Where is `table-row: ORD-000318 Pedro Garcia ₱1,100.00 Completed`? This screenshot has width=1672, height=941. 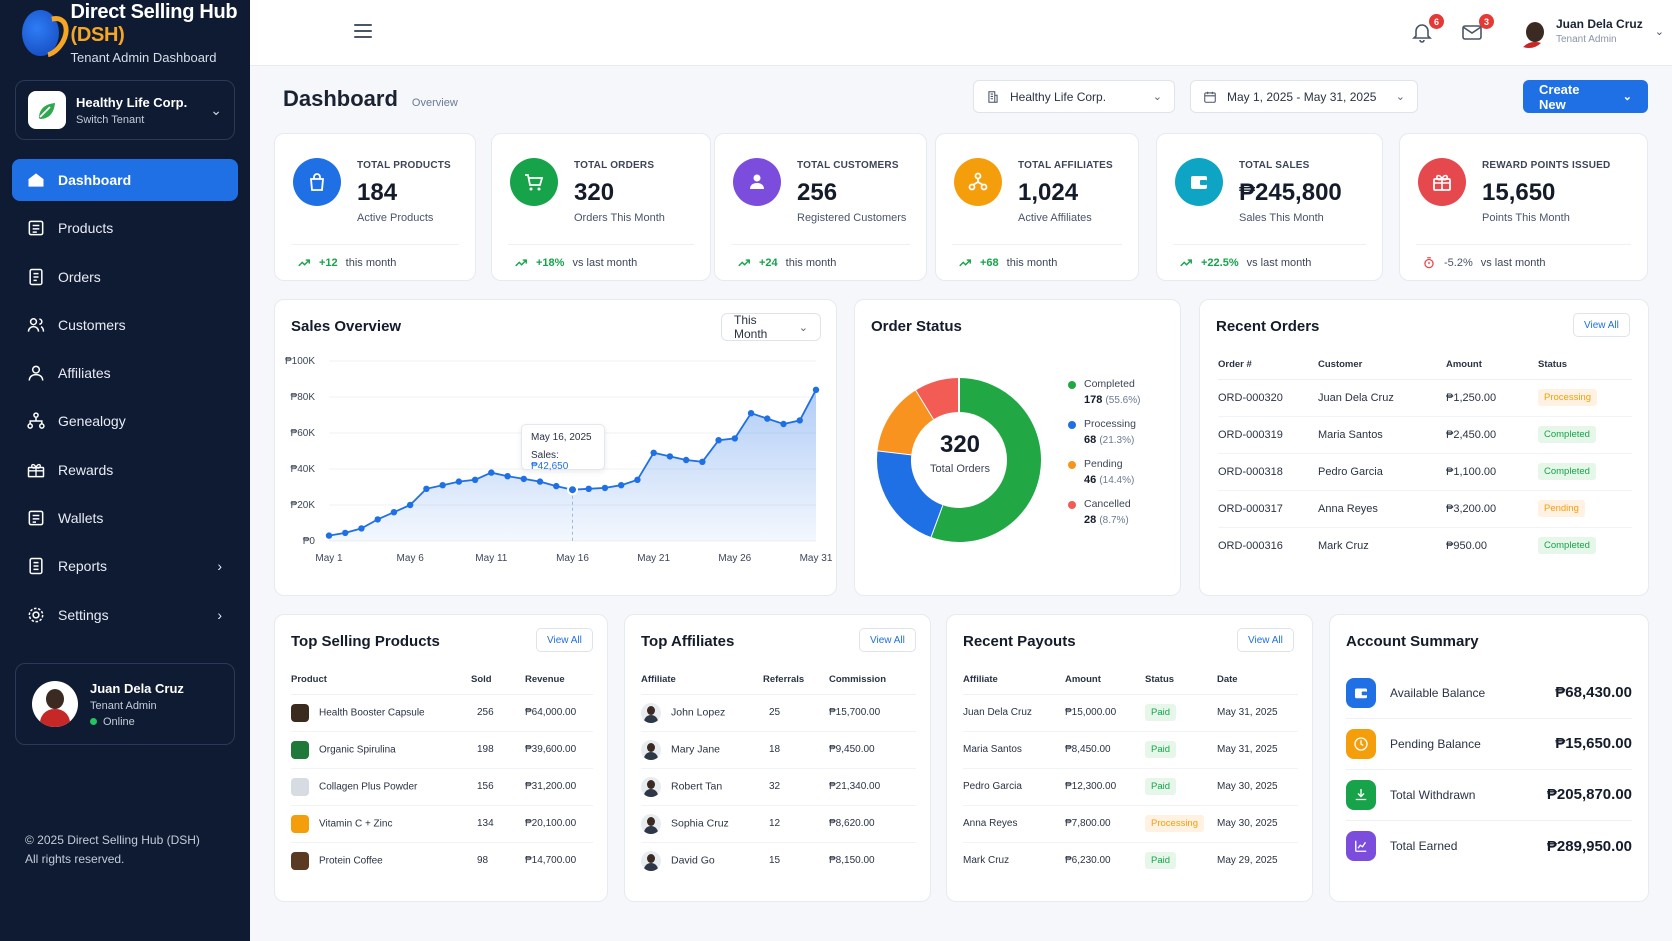 table-row: ORD-000318 Pedro Garcia ₱1,100.00 Completed is located at coordinates (1425, 472).